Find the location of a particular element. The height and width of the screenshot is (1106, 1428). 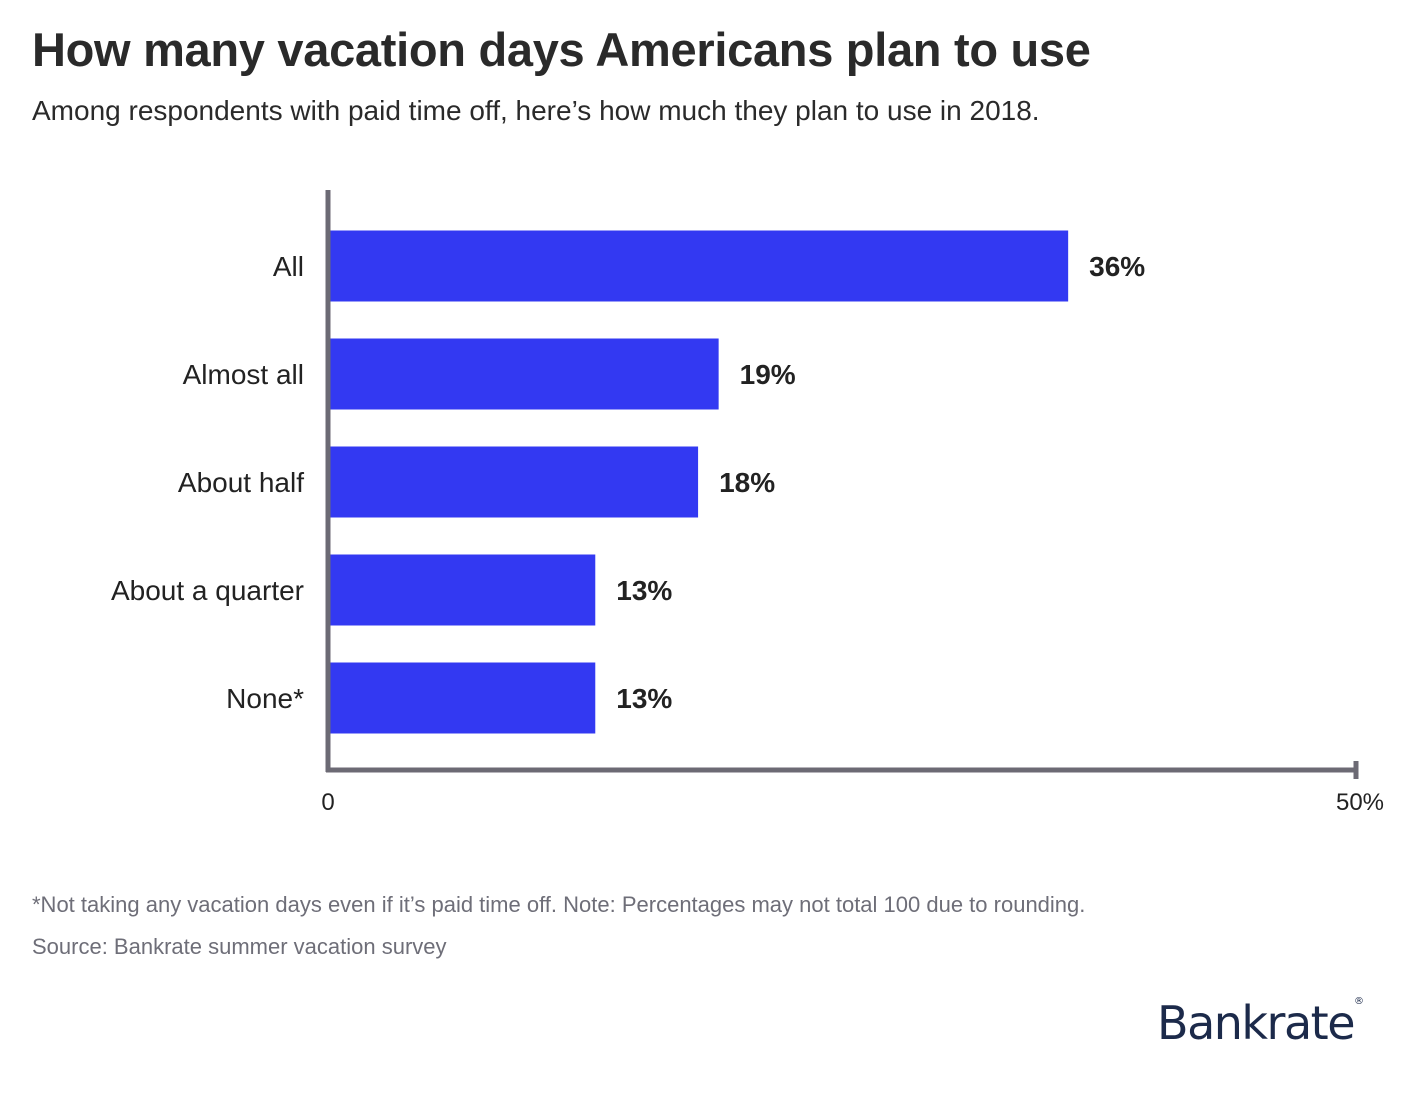

category-label: None* is located at coordinates (265, 698).